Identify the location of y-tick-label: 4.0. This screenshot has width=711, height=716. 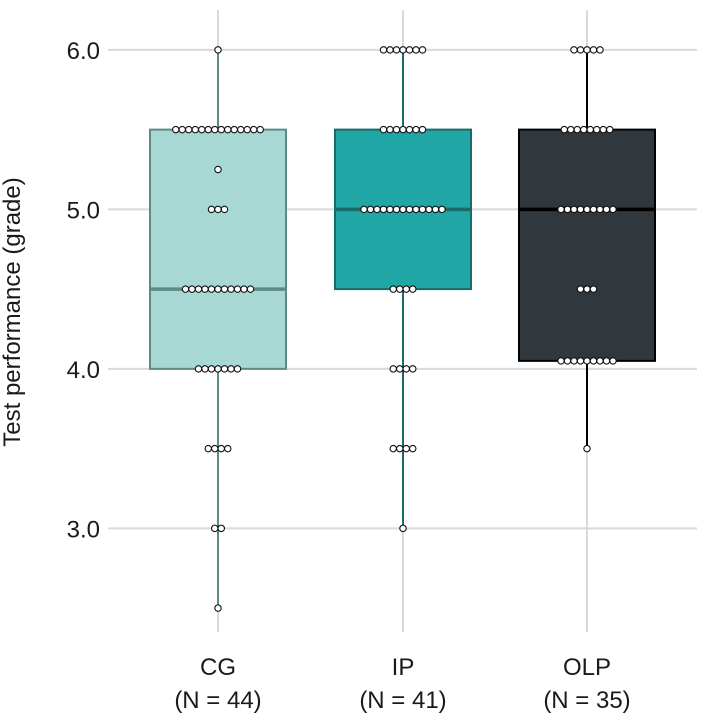
(83, 370).